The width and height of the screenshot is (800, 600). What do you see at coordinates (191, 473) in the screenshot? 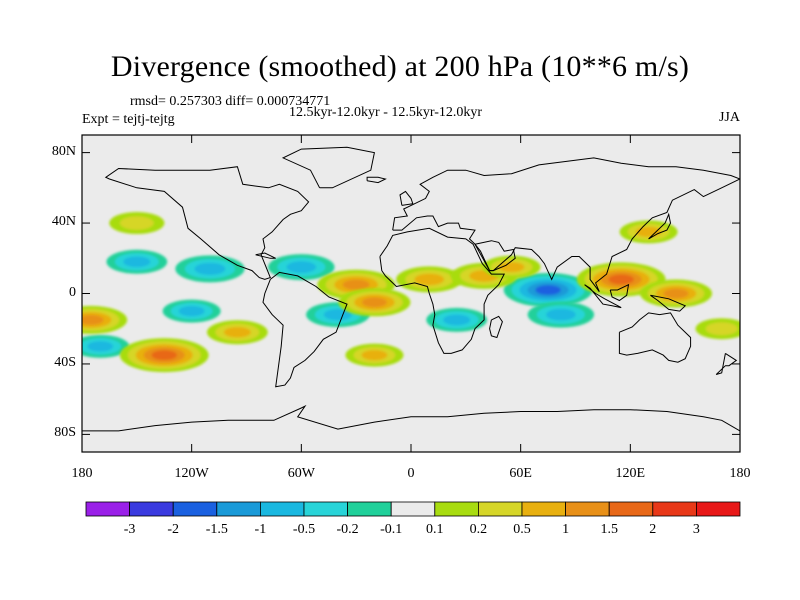
I see `x-tick-label: 120W` at bounding box center [191, 473].